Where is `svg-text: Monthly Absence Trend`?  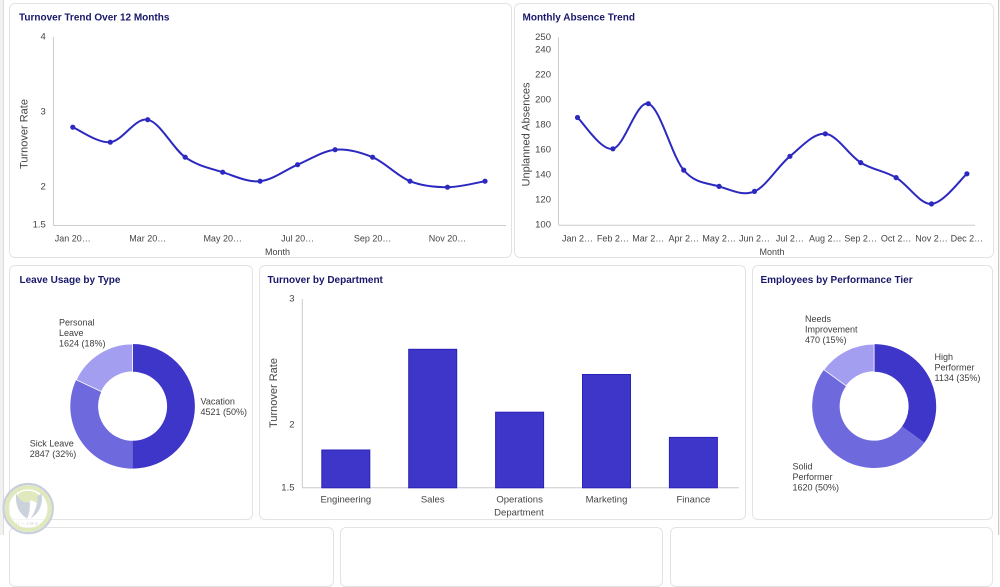 svg-text: Monthly Absence Trend is located at coordinates (579, 18).